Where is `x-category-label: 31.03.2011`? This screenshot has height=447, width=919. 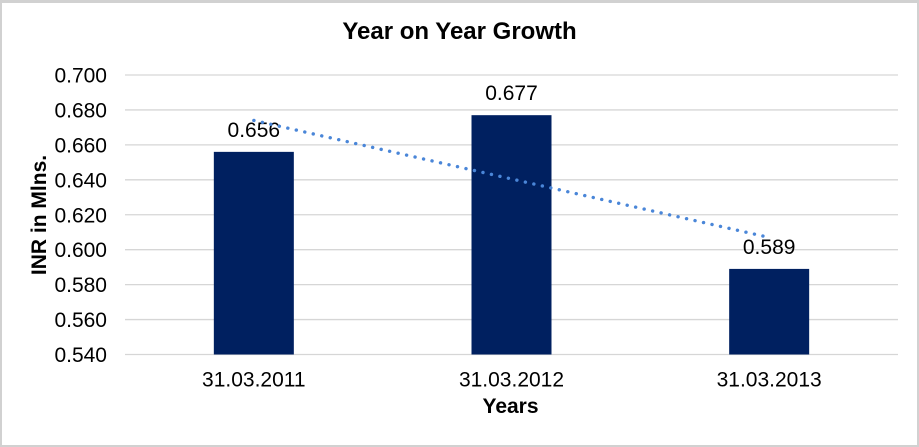
x-category-label: 31.03.2011 is located at coordinates (254, 380).